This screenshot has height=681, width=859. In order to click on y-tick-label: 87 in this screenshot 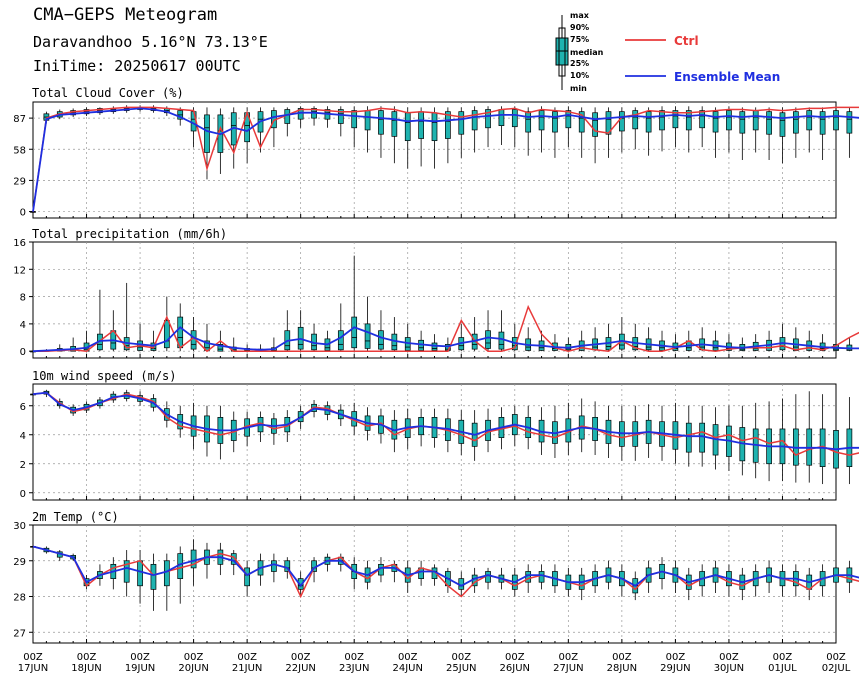, I will do `click(19, 119)`.